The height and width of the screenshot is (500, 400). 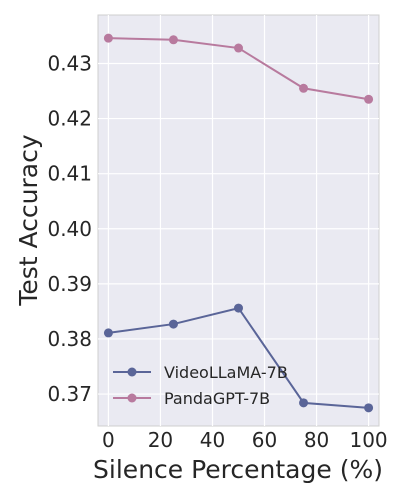 I want to click on x-tick-label: 20, so click(x=160, y=440).